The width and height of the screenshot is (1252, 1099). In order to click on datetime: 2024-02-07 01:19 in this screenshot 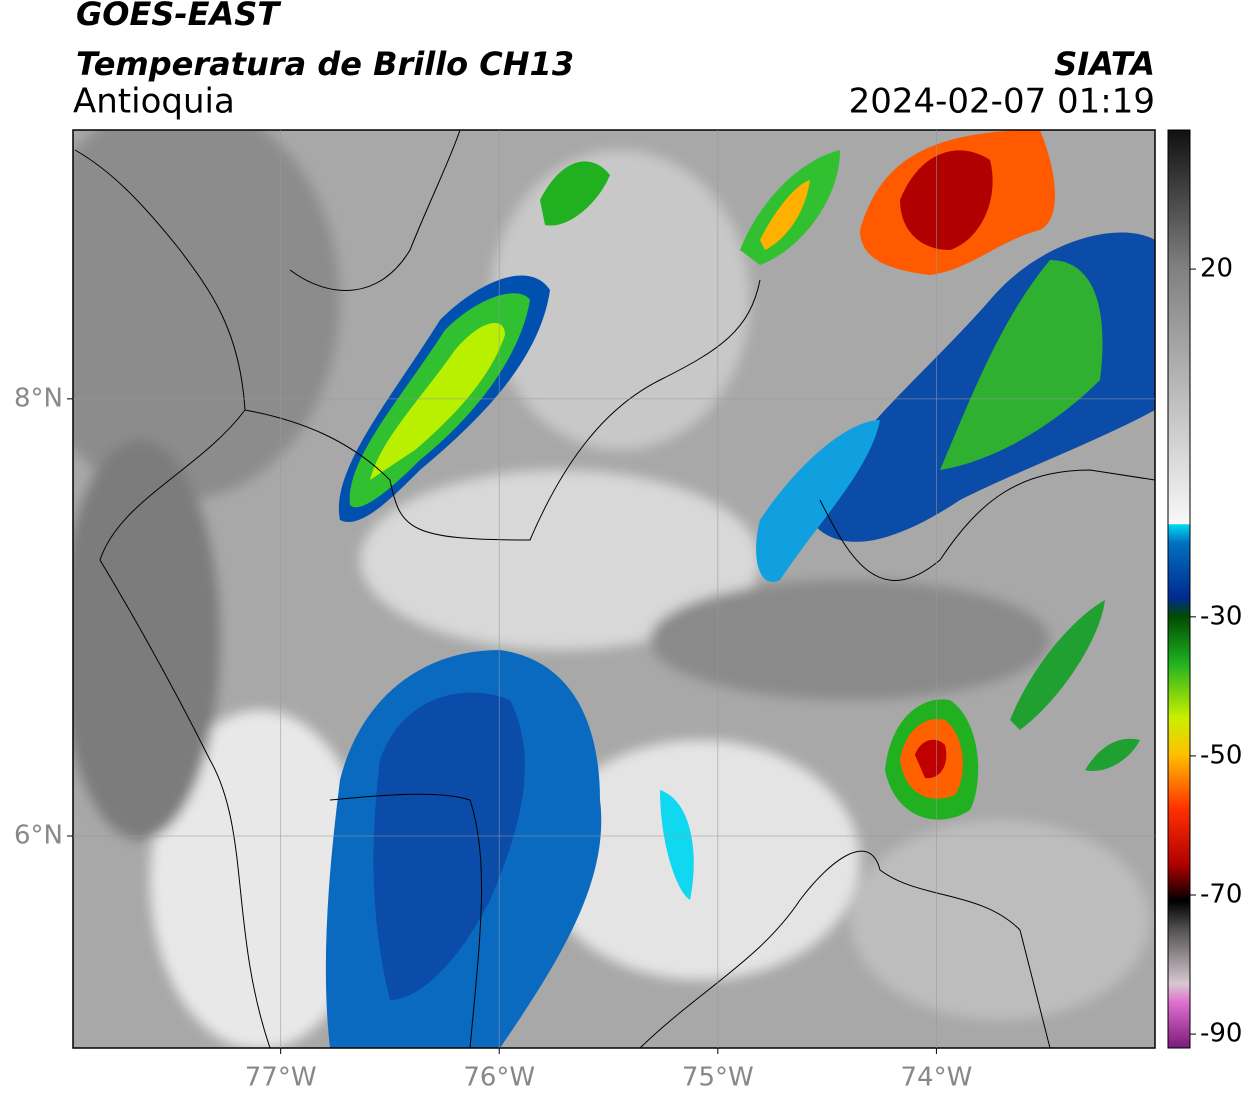, I will do `click(1002, 102)`.